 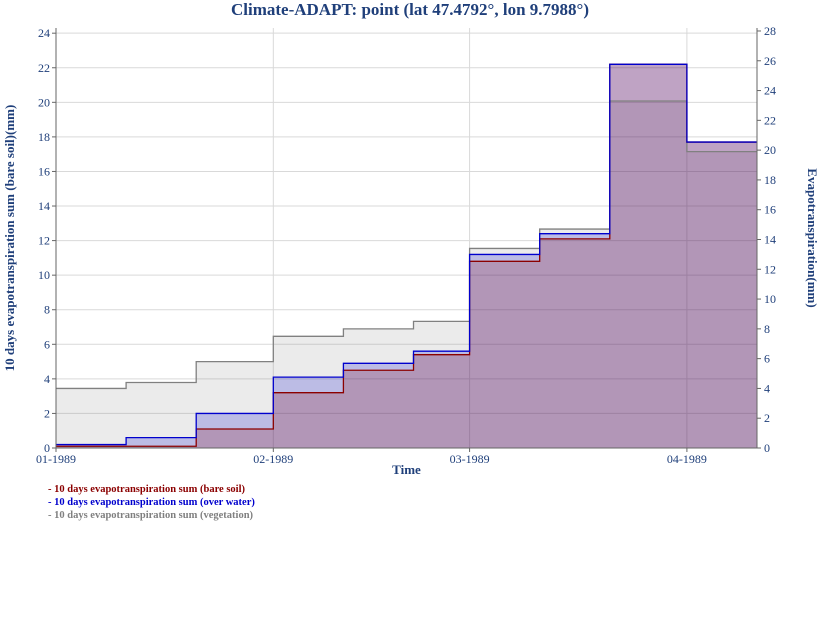 What do you see at coordinates (47, 448) in the screenshot?
I see `y-left-tick-label: 0` at bounding box center [47, 448].